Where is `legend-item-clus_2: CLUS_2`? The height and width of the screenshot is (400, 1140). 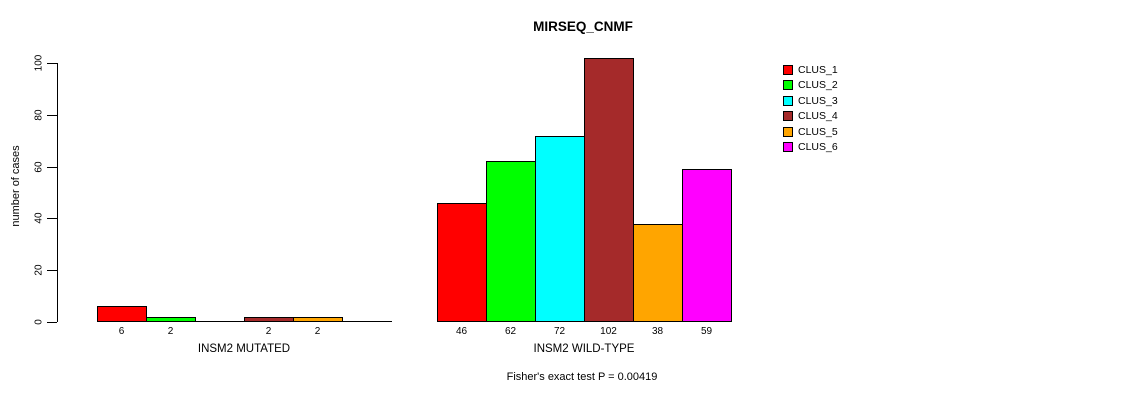 legend-item-clus_2: CLUS_2 is located at coordinates (810, 86).